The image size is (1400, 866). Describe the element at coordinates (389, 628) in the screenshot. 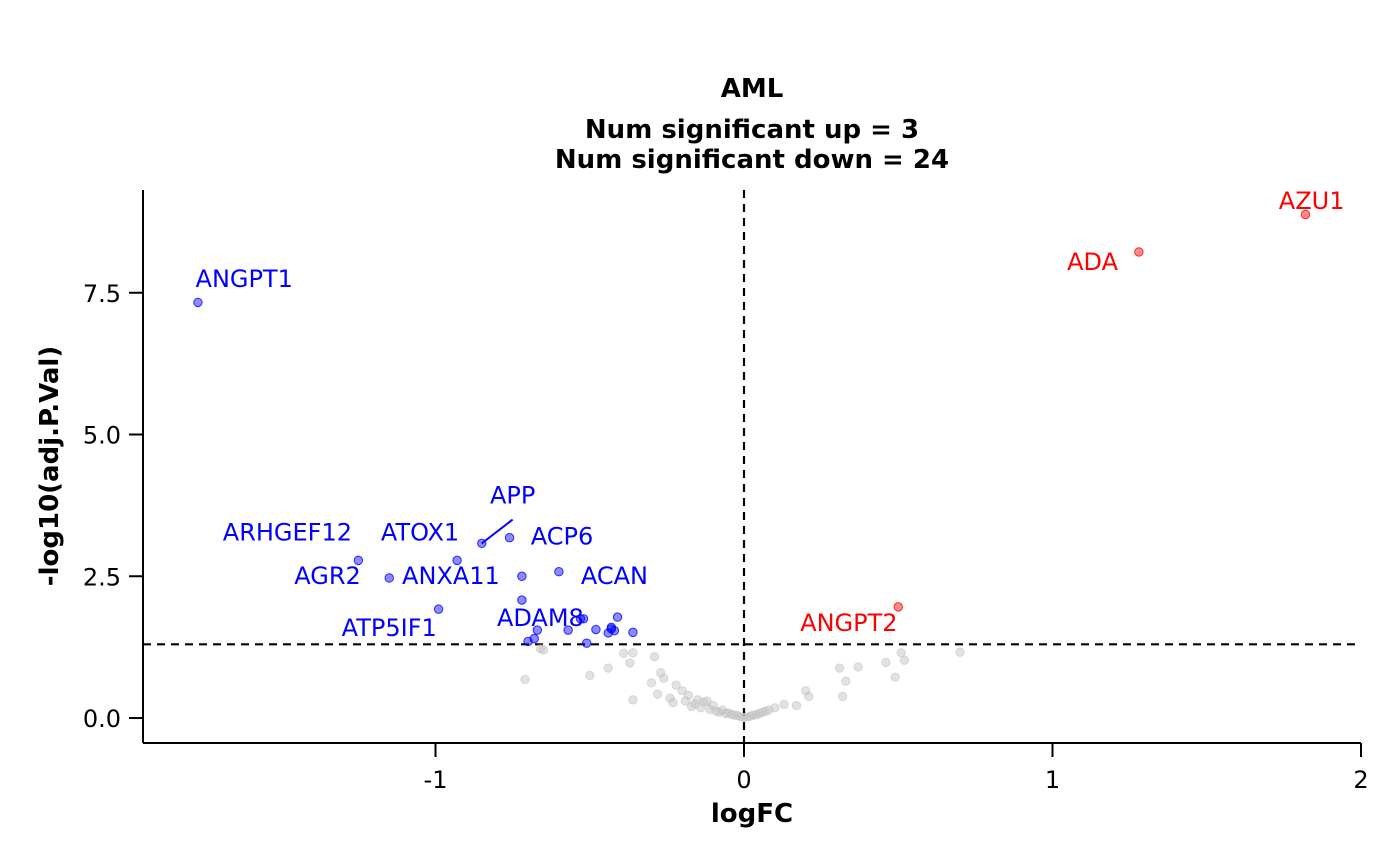

I see `gene-label-atp5if1: ATP5IF1` at that location.